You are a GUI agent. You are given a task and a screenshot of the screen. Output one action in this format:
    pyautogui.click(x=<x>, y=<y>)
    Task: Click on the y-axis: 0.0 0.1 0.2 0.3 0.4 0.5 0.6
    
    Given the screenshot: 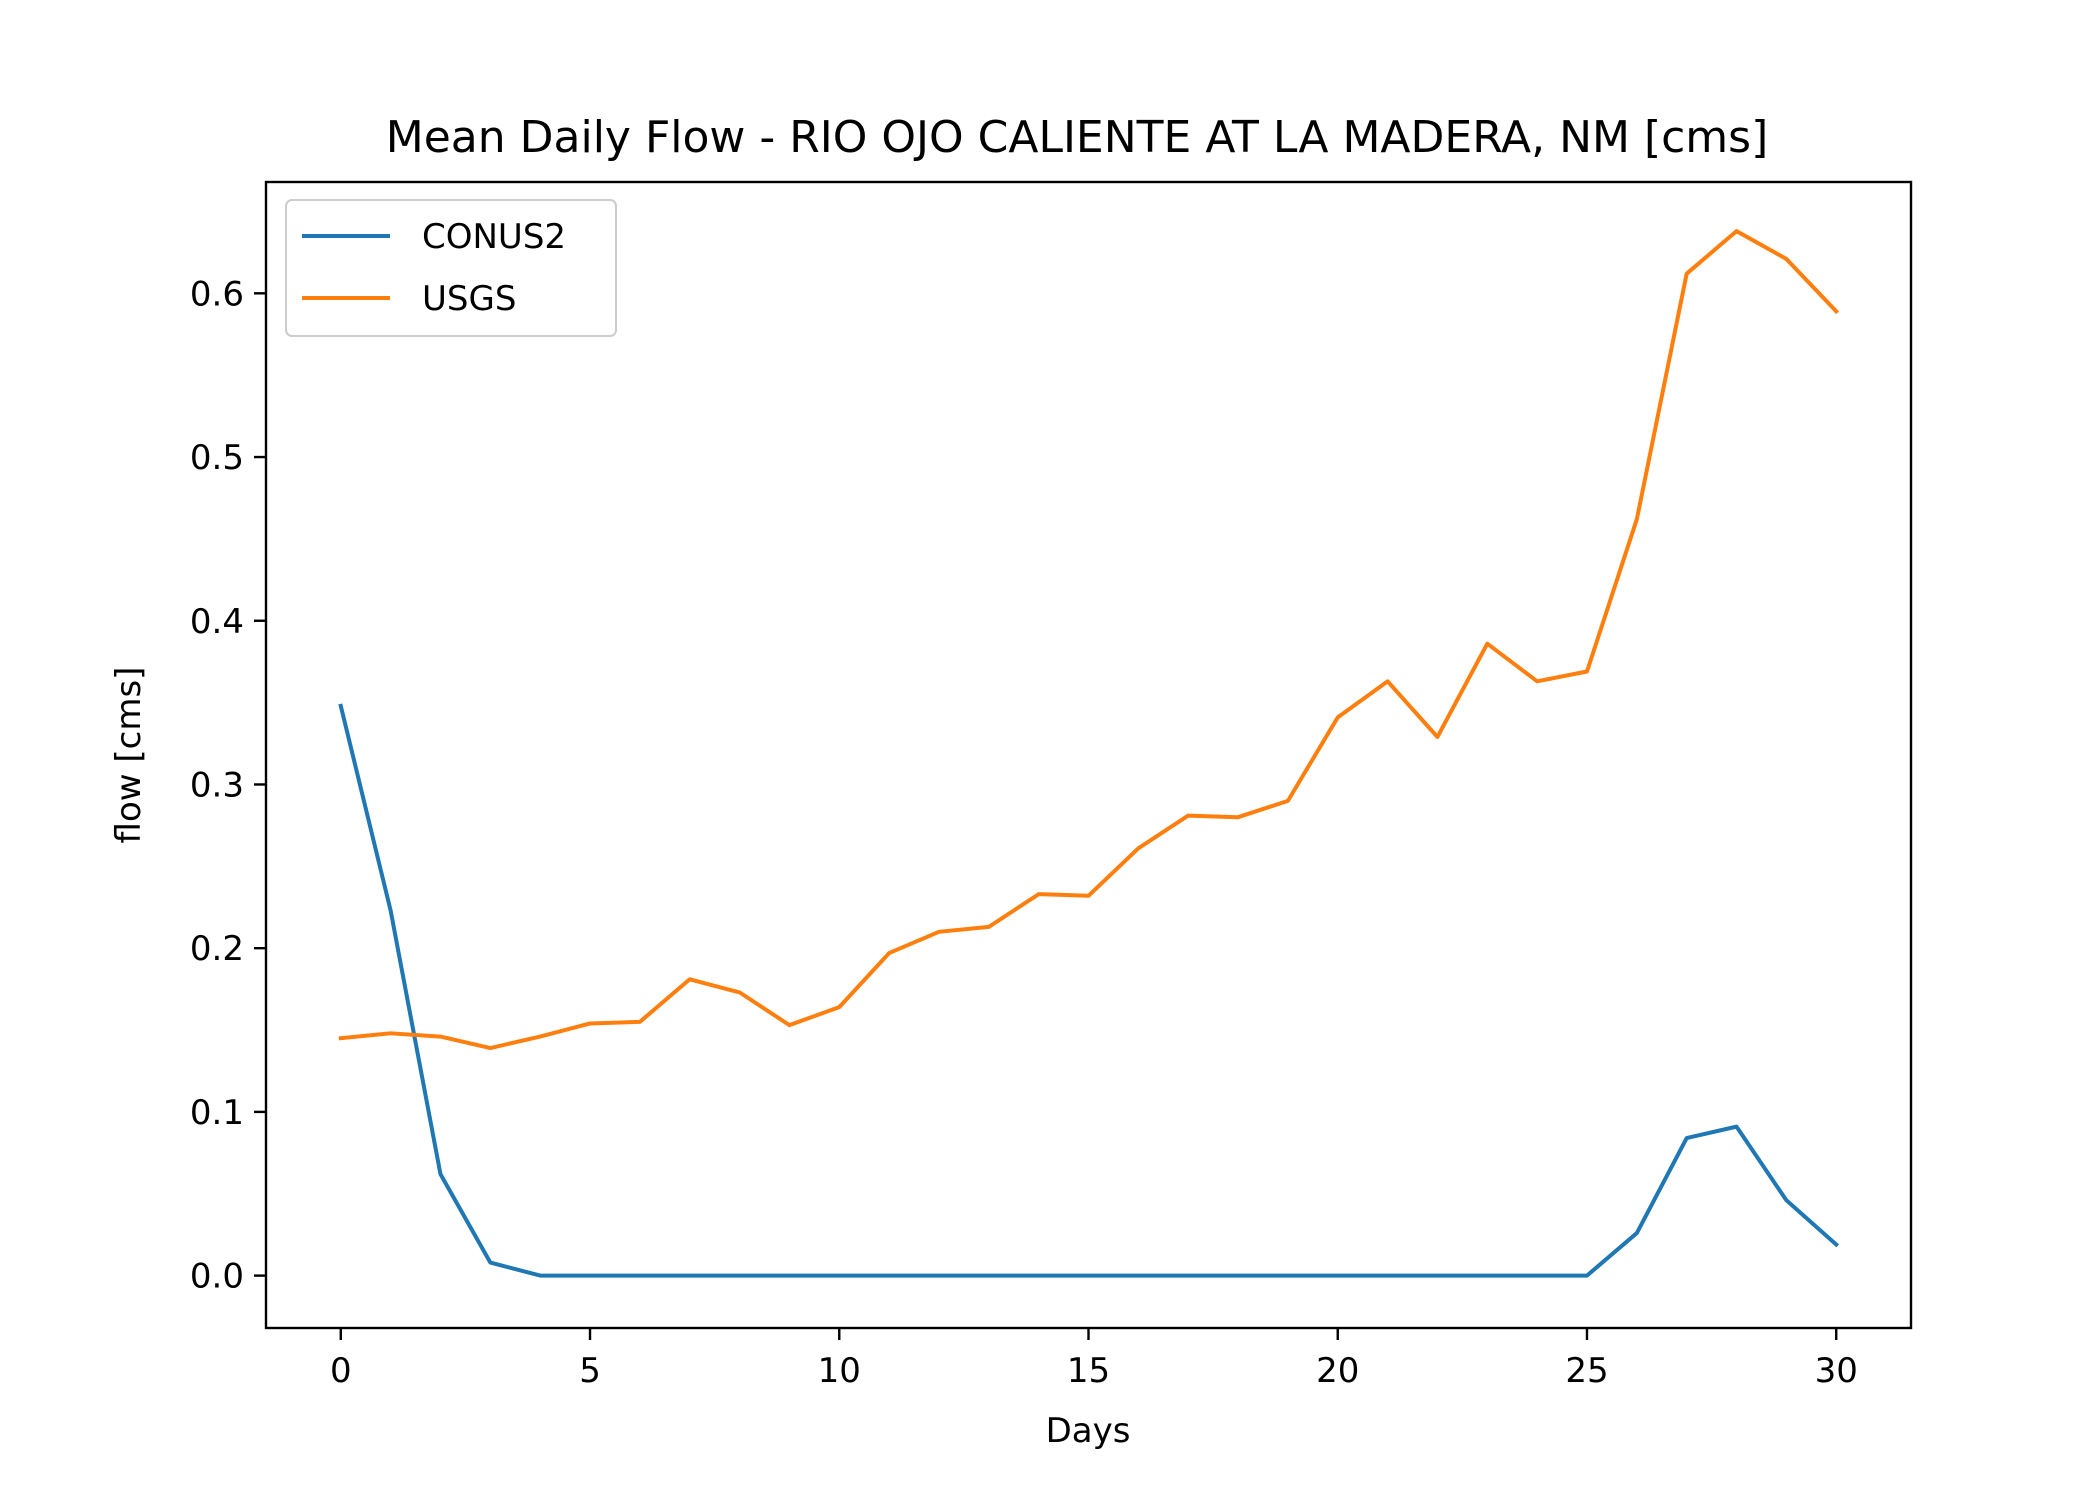 What is the action you would take?
    pyautogui.click(x=228, y=785)
    